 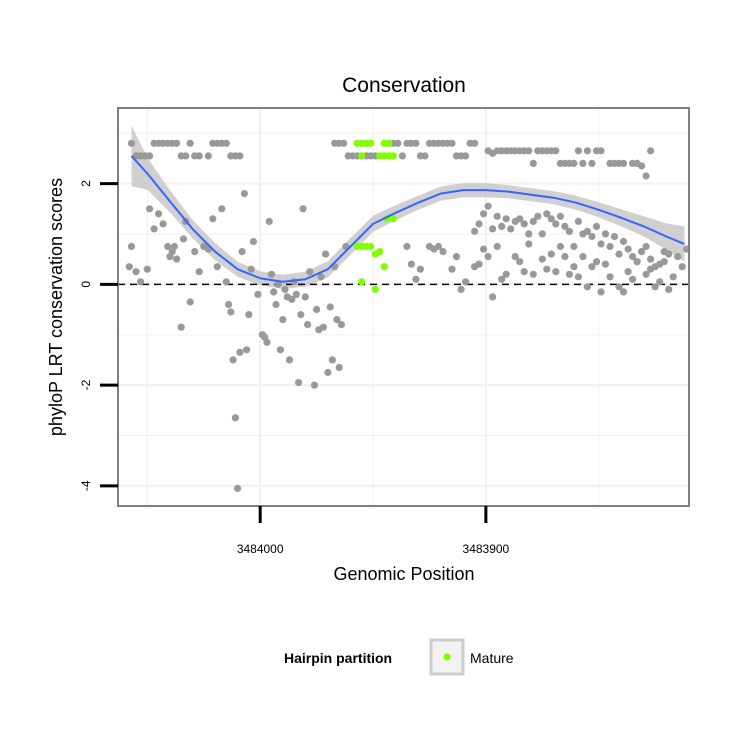 I want to click on y-tick-label: 0, so click(x=86, y=284).